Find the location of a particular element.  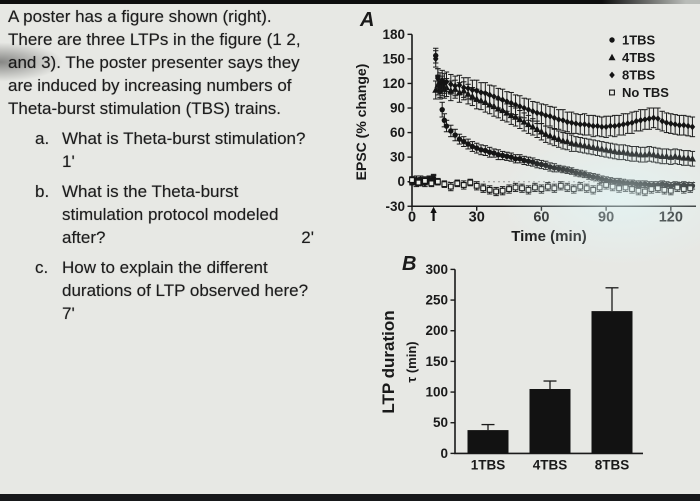

y-axis-title: LTP duration is located at coordinates (388, 361).